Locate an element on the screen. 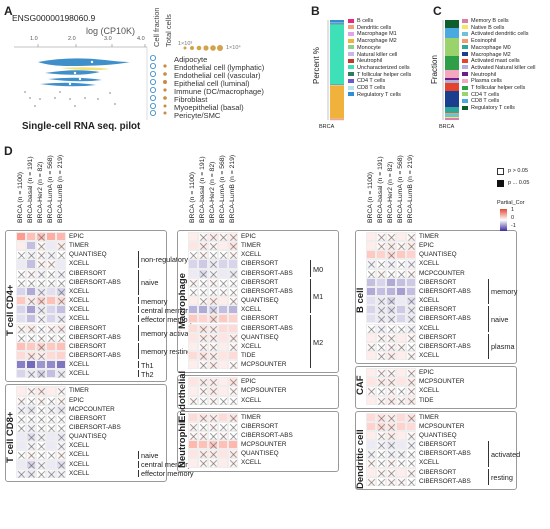 Image resolution: width=550 pixels, height=529 pixels. panel-b-bar is located at coordinates (335, 70).